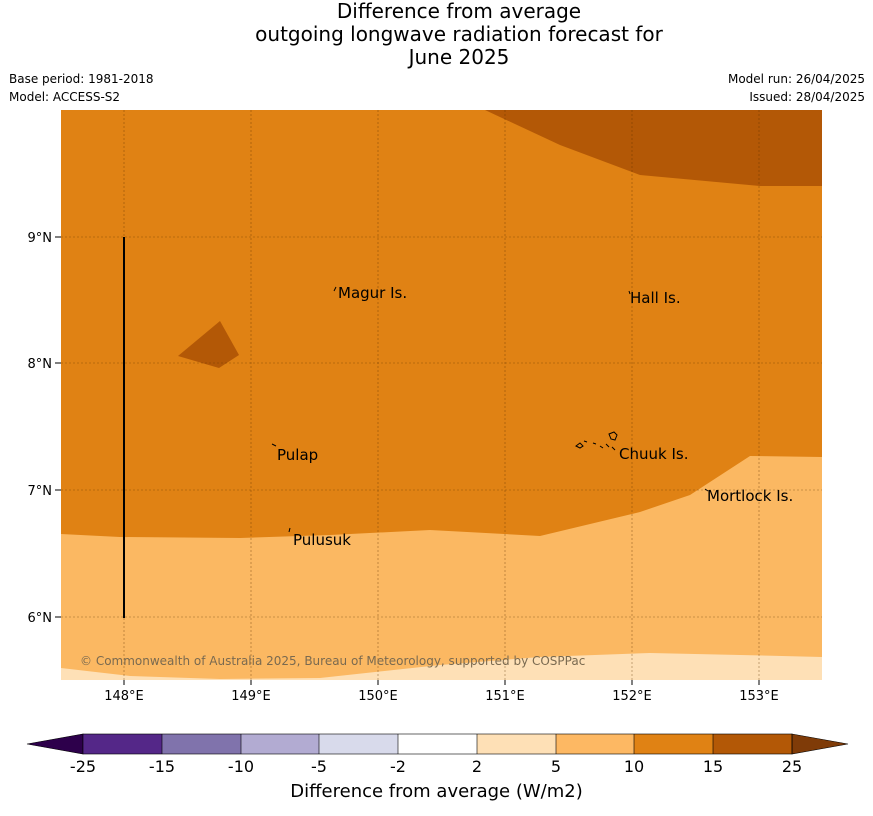 The height and width of the screenshot is (816, 873). What do you see at coordinates (556, 766) in the screenshot?
I see `colorbar-tick-6: 5` at bounding box center [556, 766].